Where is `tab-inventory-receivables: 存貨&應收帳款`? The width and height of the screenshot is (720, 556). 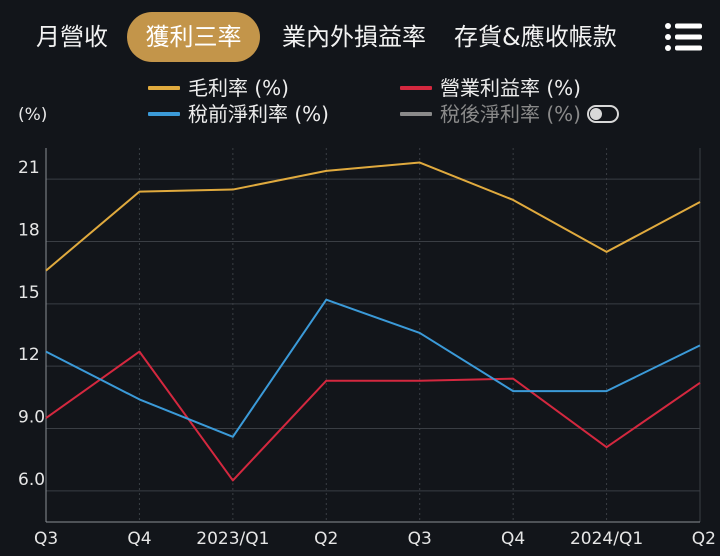 tab-inventory-receivables: 存貨&應收帳款 is located at coordinates (535, 37).